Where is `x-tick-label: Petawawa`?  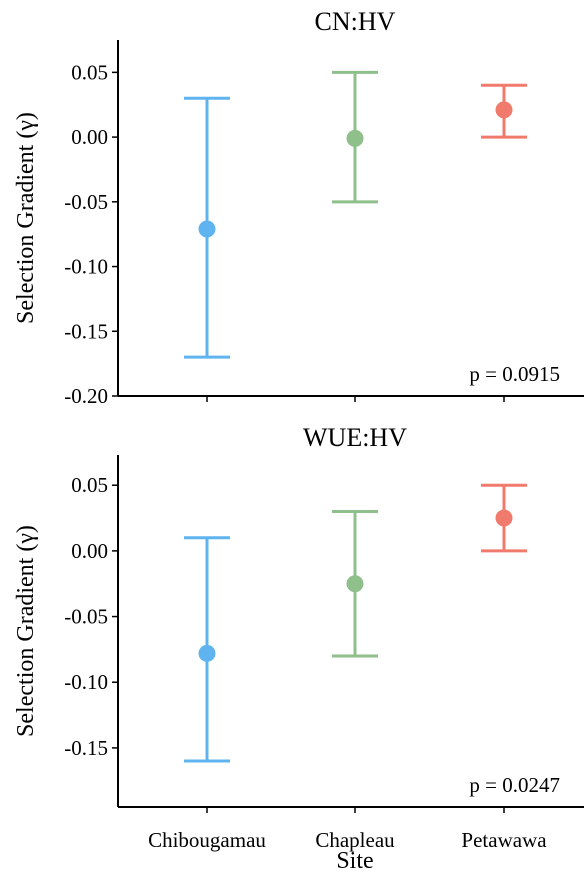
x-tick-label: Petawawa is located at coordinates (504, 840).